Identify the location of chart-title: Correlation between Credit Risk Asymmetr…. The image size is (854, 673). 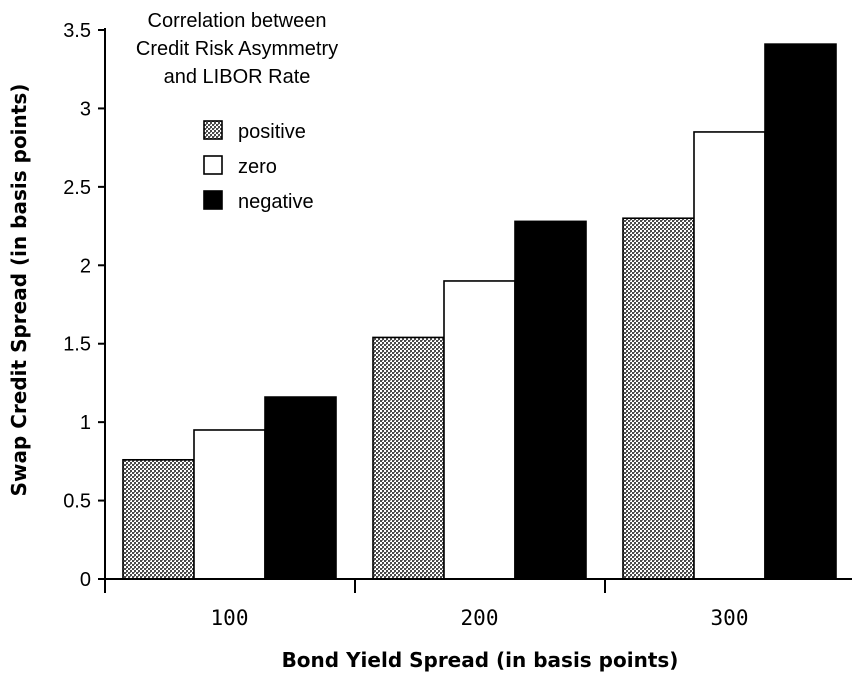
(237, 49).